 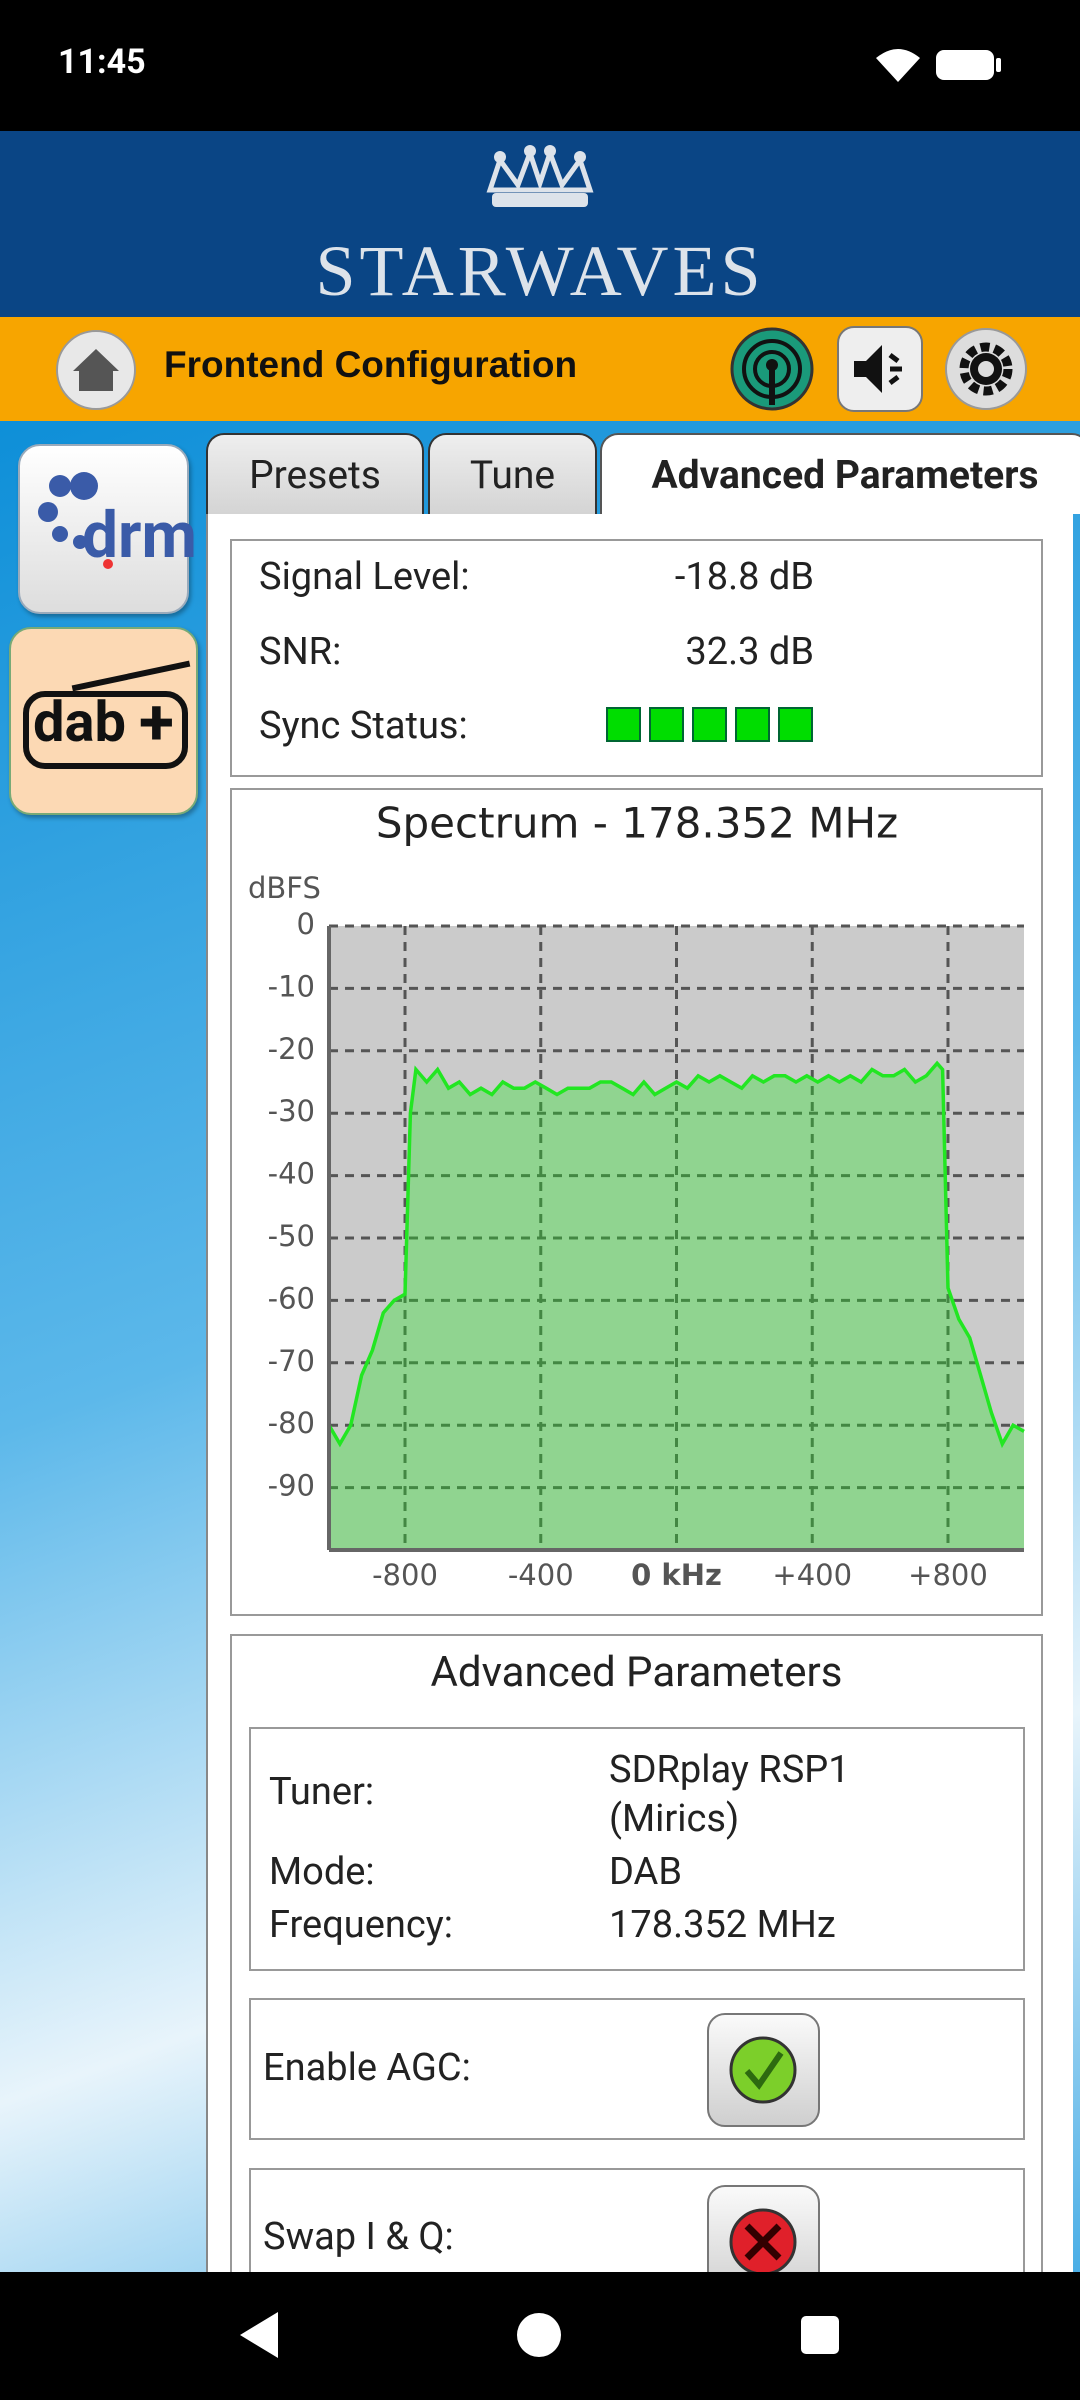 I want to click on nav-buttons, so click(x=539, y=2335).